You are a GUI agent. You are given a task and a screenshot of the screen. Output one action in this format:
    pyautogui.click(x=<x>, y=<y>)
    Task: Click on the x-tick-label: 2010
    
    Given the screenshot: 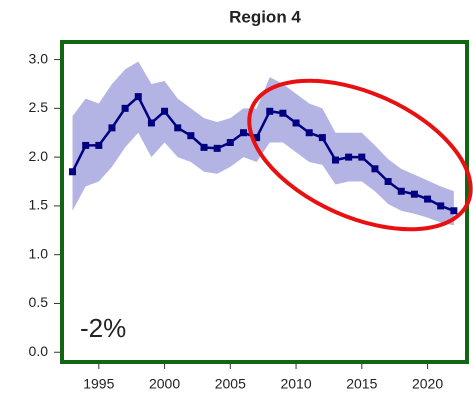 What is the action you would take?
    pyautogui.click(x=295, y=384)
    